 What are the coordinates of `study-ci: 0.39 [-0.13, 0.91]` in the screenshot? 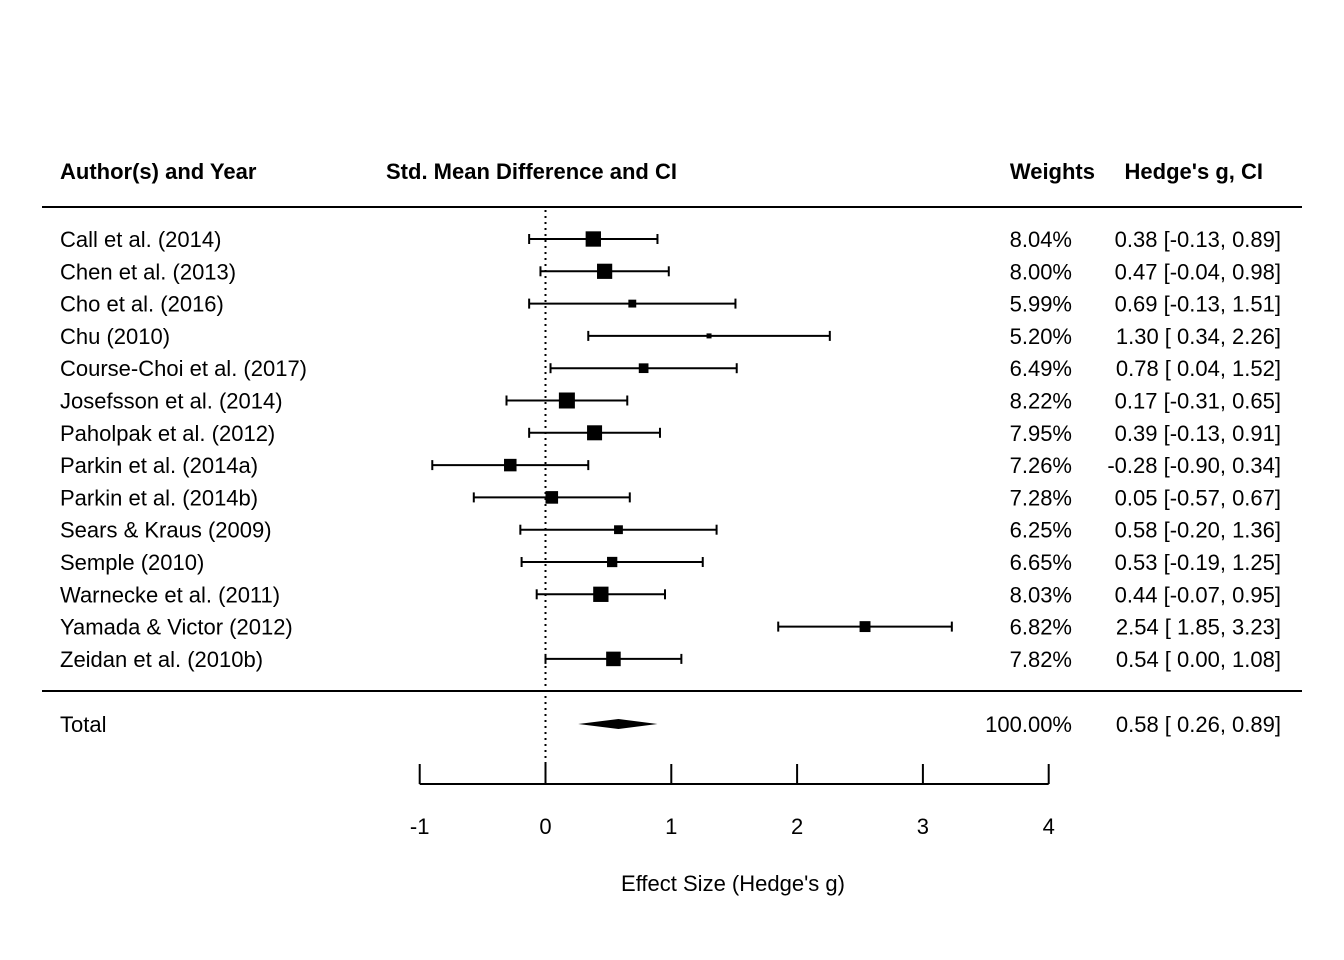 It's located at (1198, 433).